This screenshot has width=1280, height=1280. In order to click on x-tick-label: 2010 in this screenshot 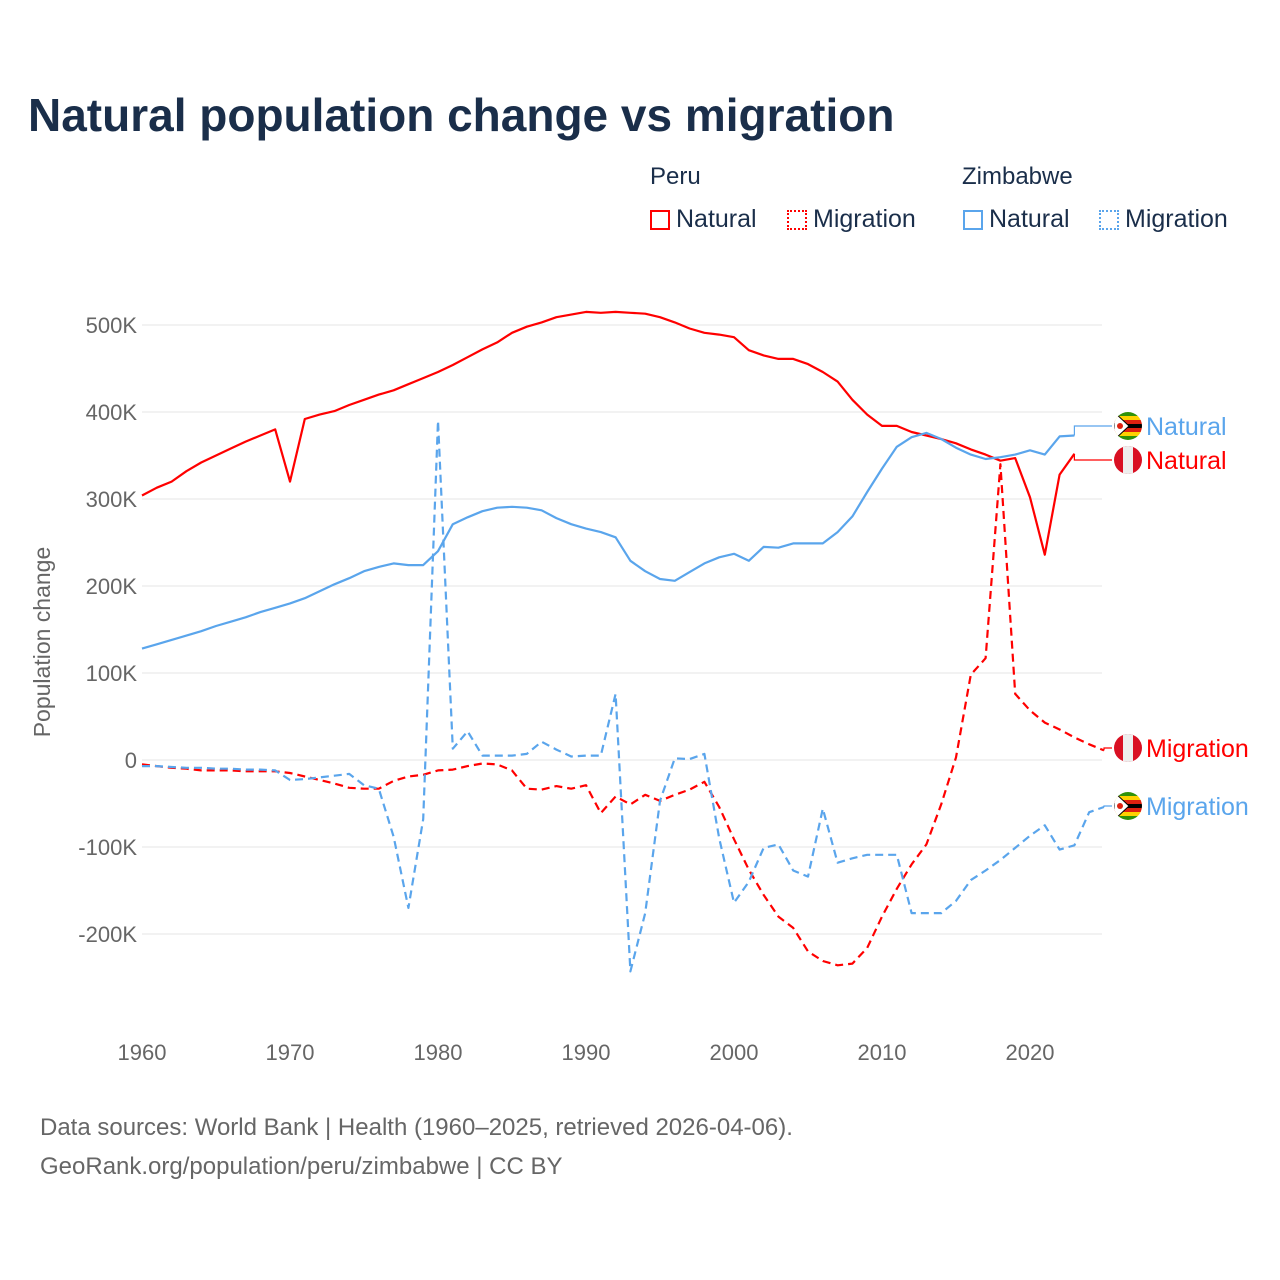, I will do `click(882, 1052)`.